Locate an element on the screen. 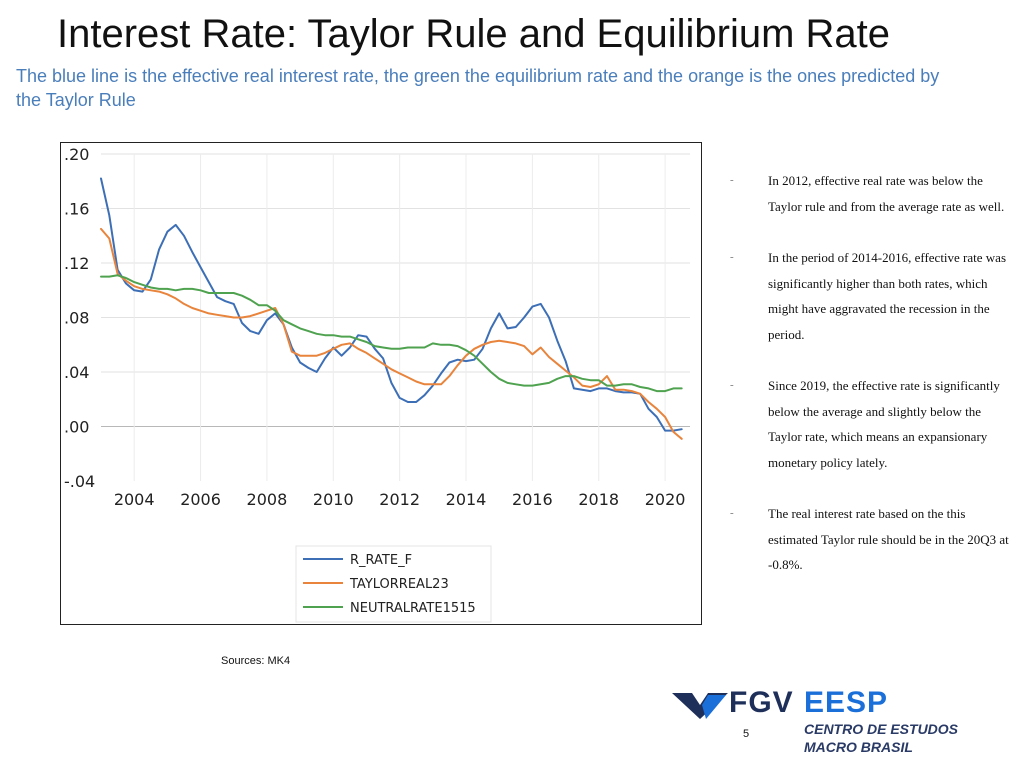  logo-brand: FGV is located at coordinates (761, 702).